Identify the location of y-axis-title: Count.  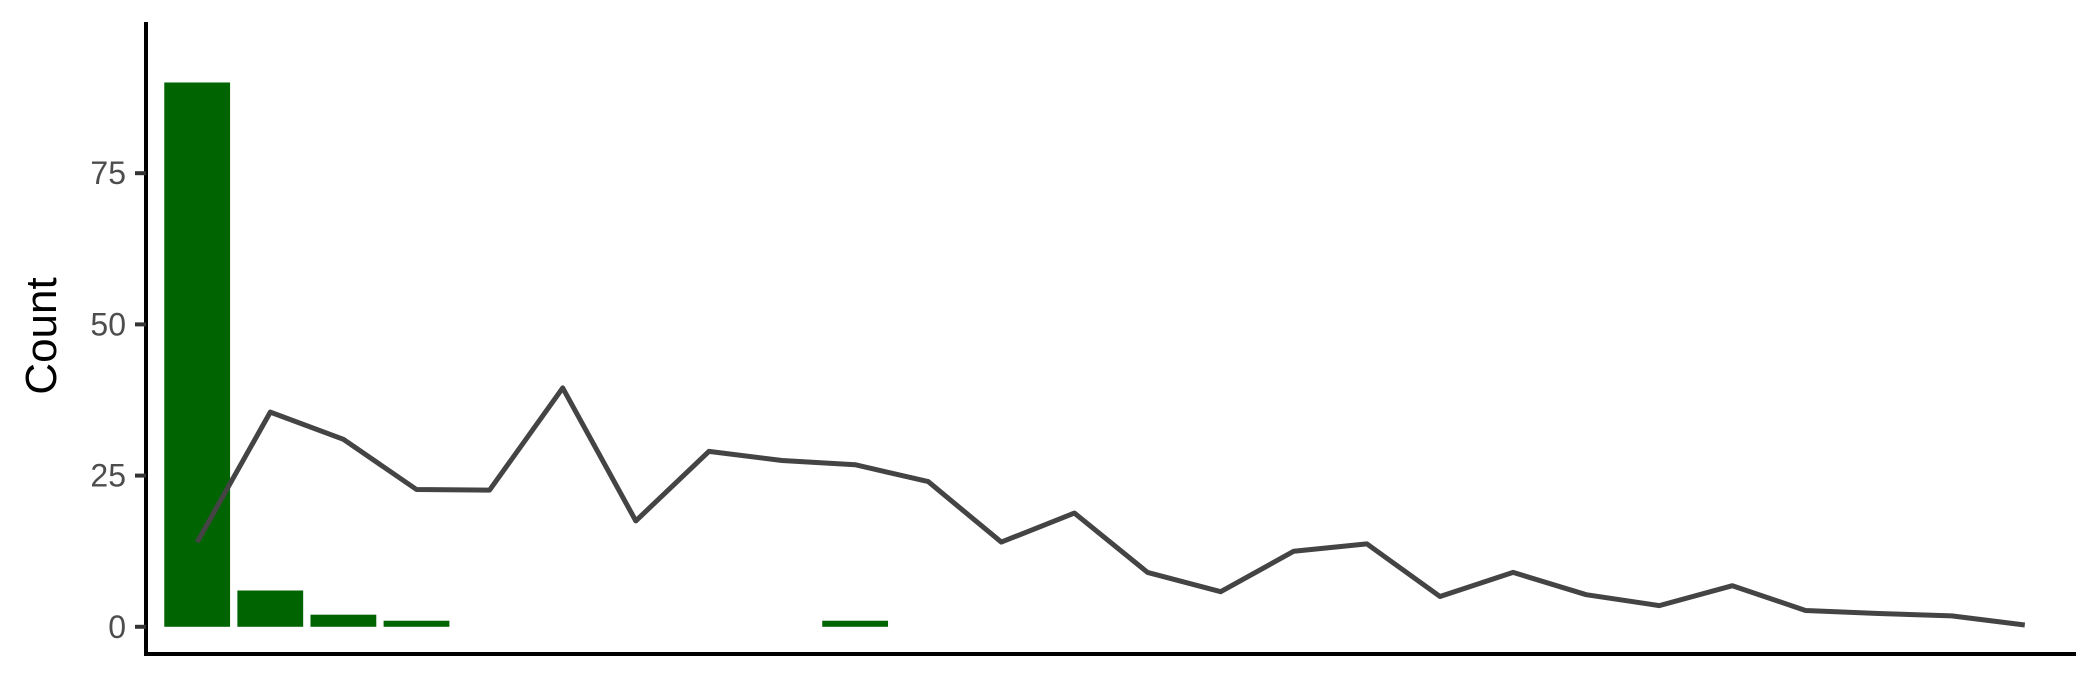
(41, 335).